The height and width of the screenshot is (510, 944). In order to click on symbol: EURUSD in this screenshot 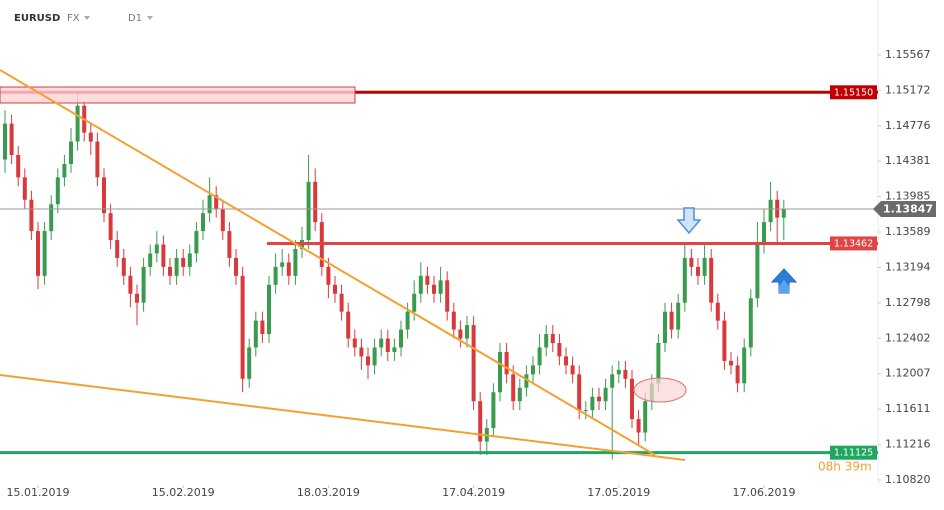, I will do `click(37, 18)`.